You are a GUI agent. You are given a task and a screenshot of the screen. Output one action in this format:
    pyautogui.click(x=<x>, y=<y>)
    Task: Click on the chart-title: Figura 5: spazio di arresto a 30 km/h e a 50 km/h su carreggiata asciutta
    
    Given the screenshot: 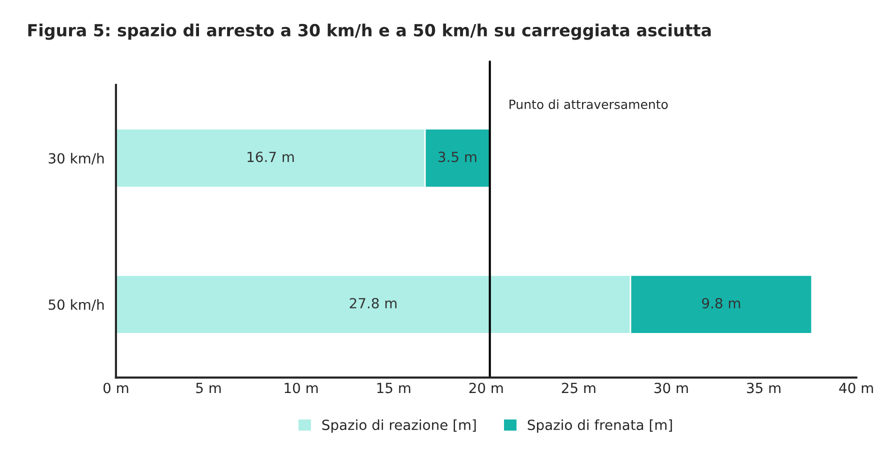 What is the action you would take?
    pyautogui.click(x=369, y=32)
    